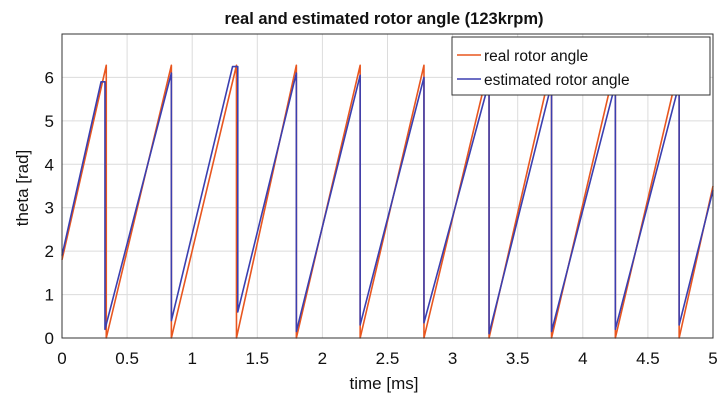 The width and height of the screenshot is (723, 394). What do you see at coordinates (61, 358) in the screenshot?
I see `x-tick-label: 0` at bounding box center [61, 358].